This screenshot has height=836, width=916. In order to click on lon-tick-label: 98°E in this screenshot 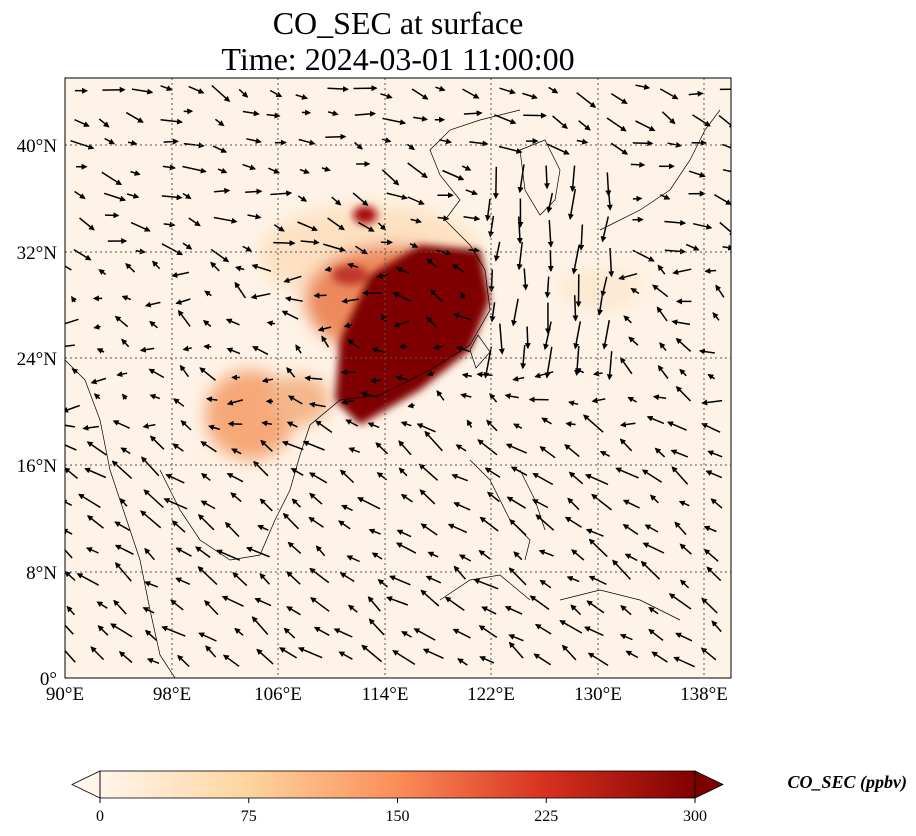, I will do `click(172, 694)`.